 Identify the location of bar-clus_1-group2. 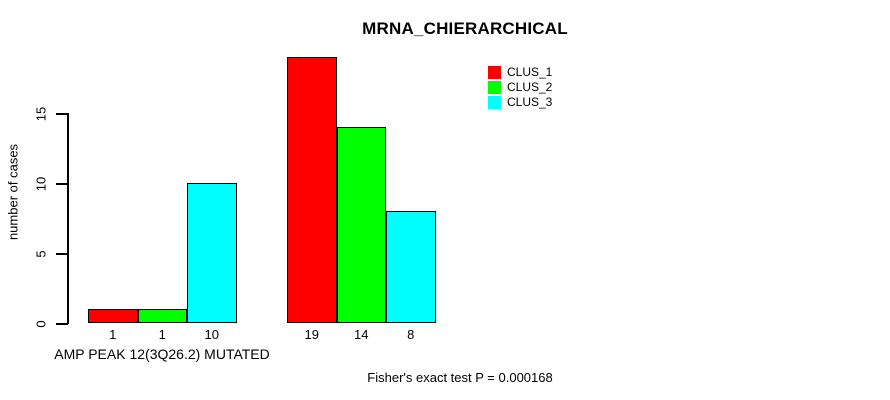
(312, 190).